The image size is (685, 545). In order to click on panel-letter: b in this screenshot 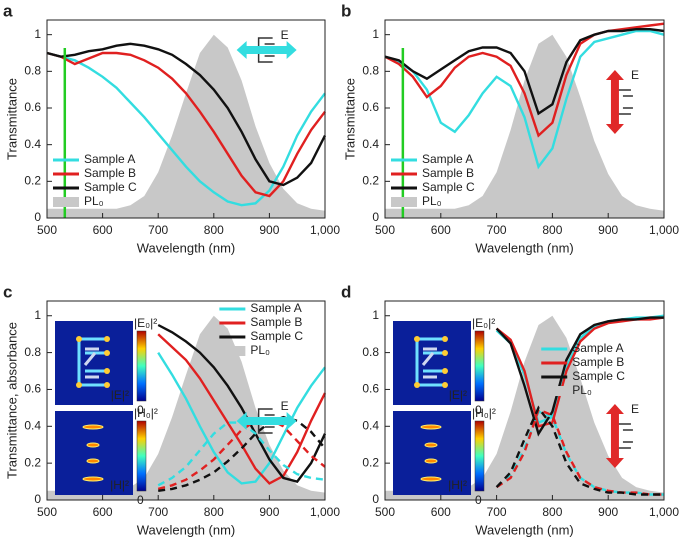, I will do `click(346, 10)`.